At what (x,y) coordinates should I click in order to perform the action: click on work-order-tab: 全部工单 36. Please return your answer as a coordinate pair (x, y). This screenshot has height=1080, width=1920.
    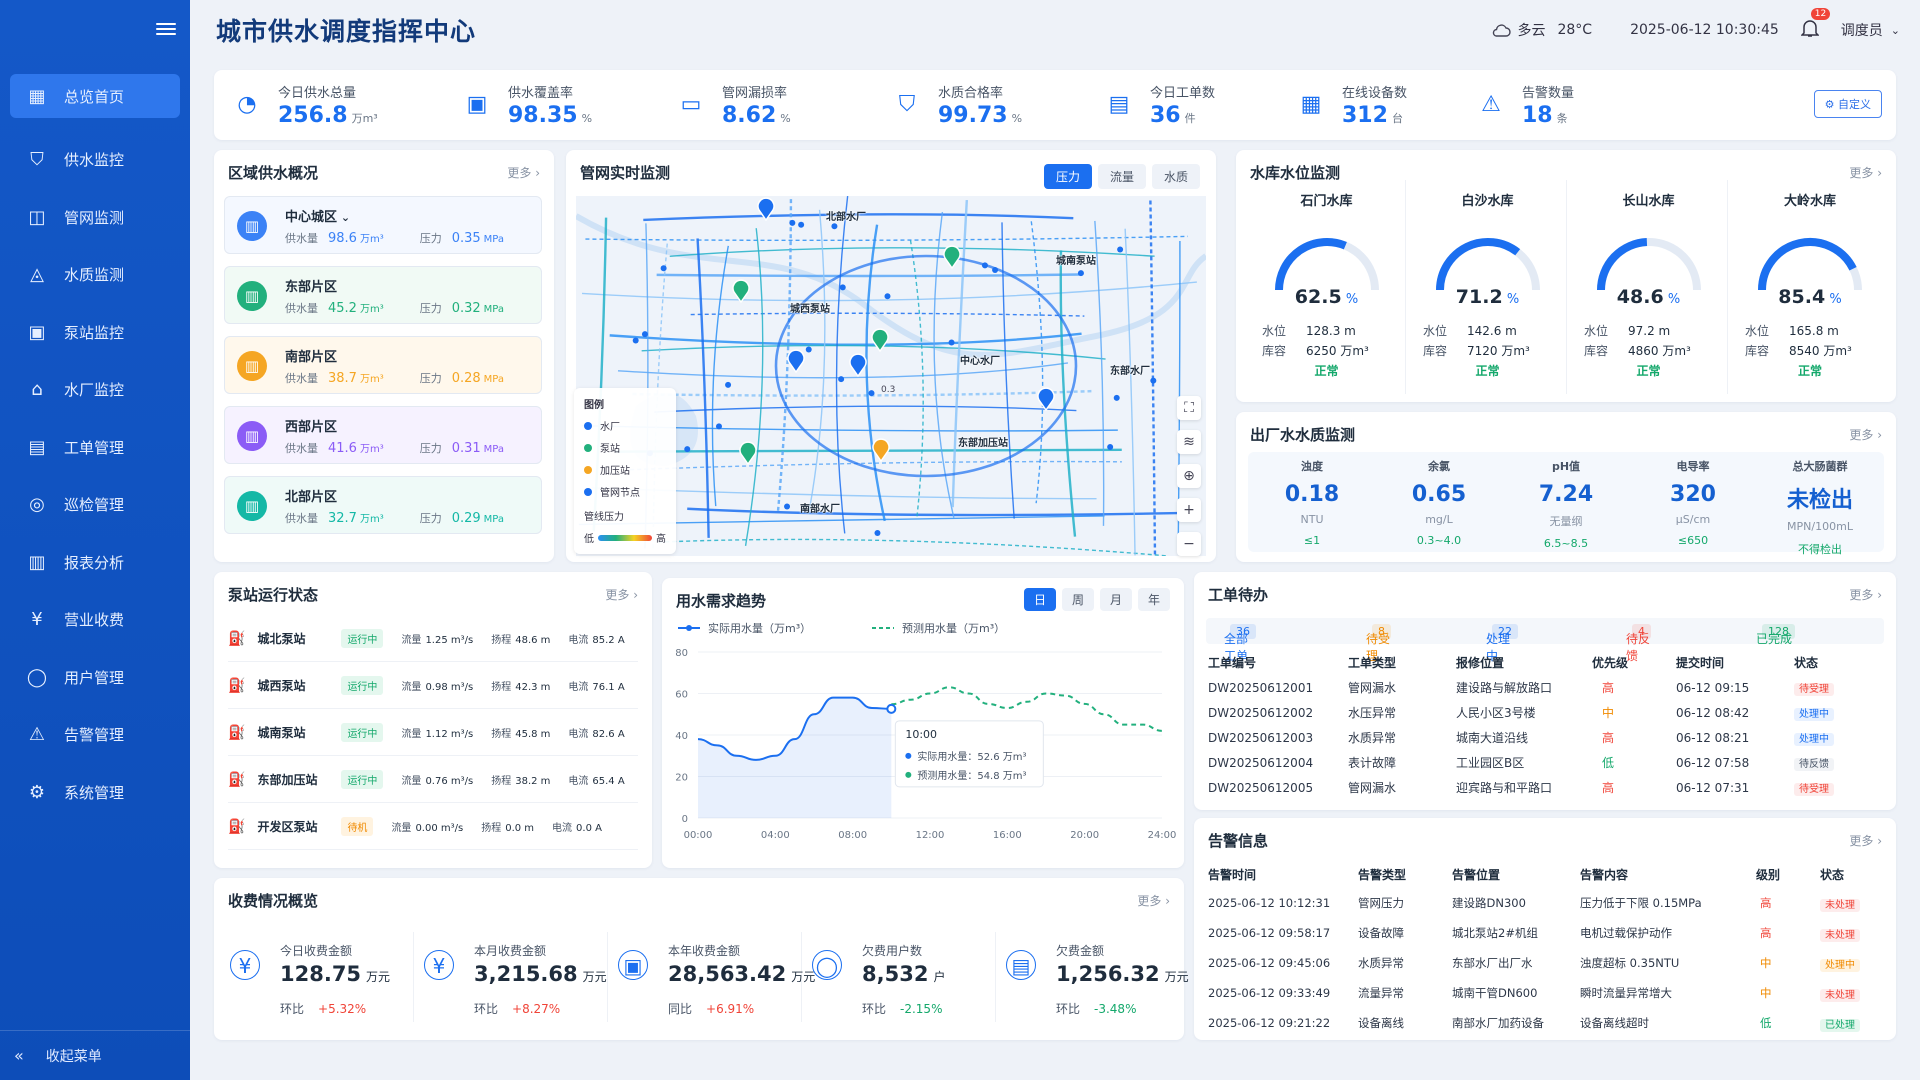
    Looking at the image, I should click on (1240, 643).